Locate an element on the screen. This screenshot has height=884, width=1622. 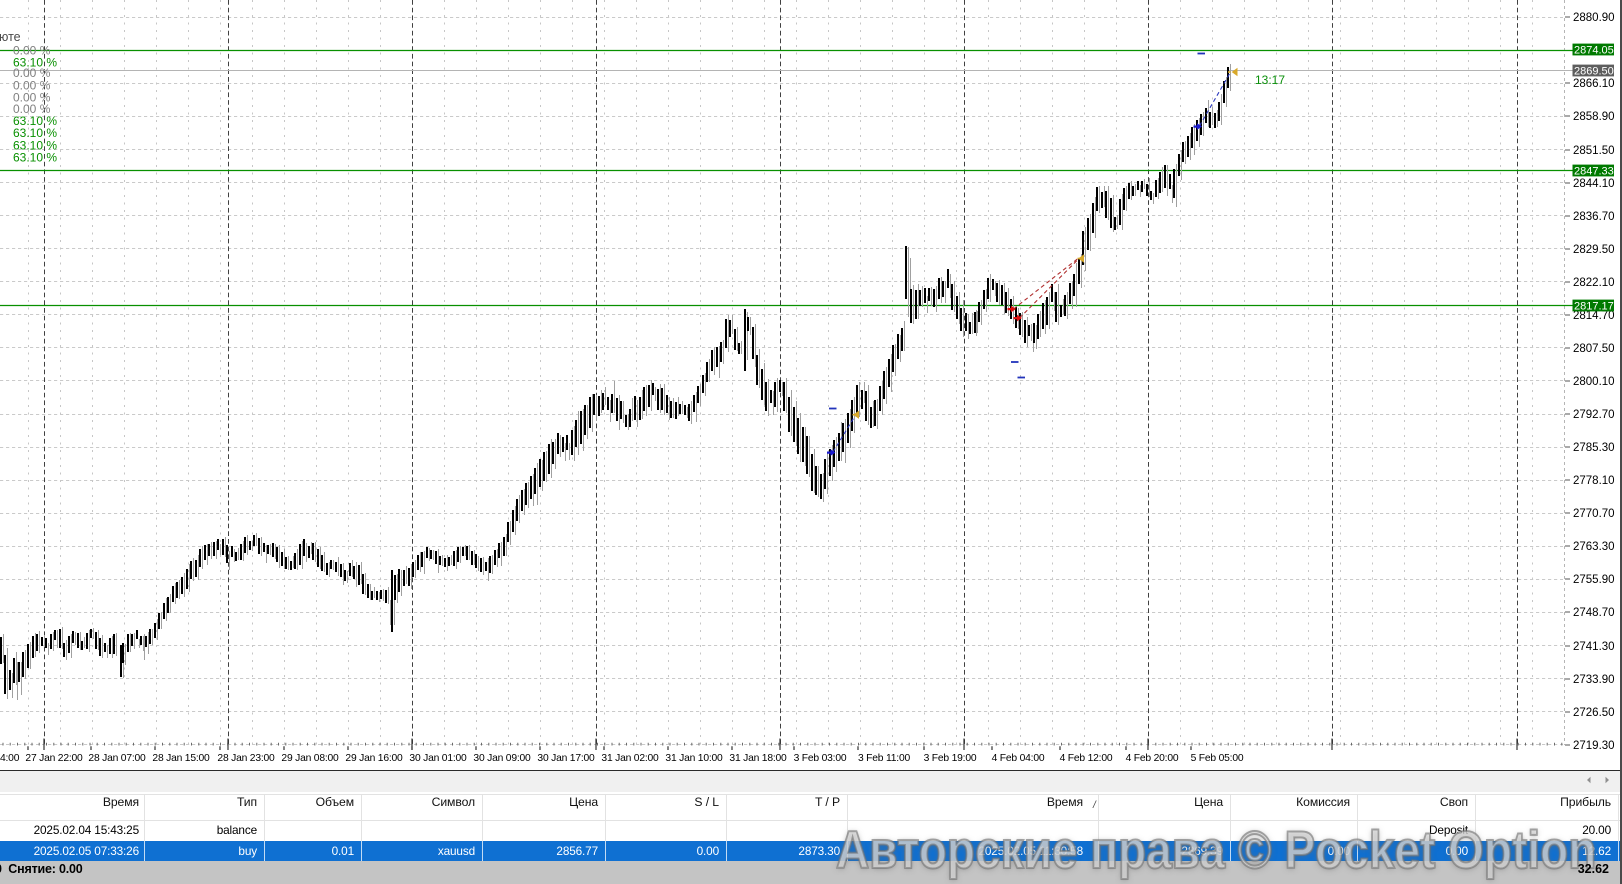
svg-text: 2822.10 is located at coordinates (1594, 283).